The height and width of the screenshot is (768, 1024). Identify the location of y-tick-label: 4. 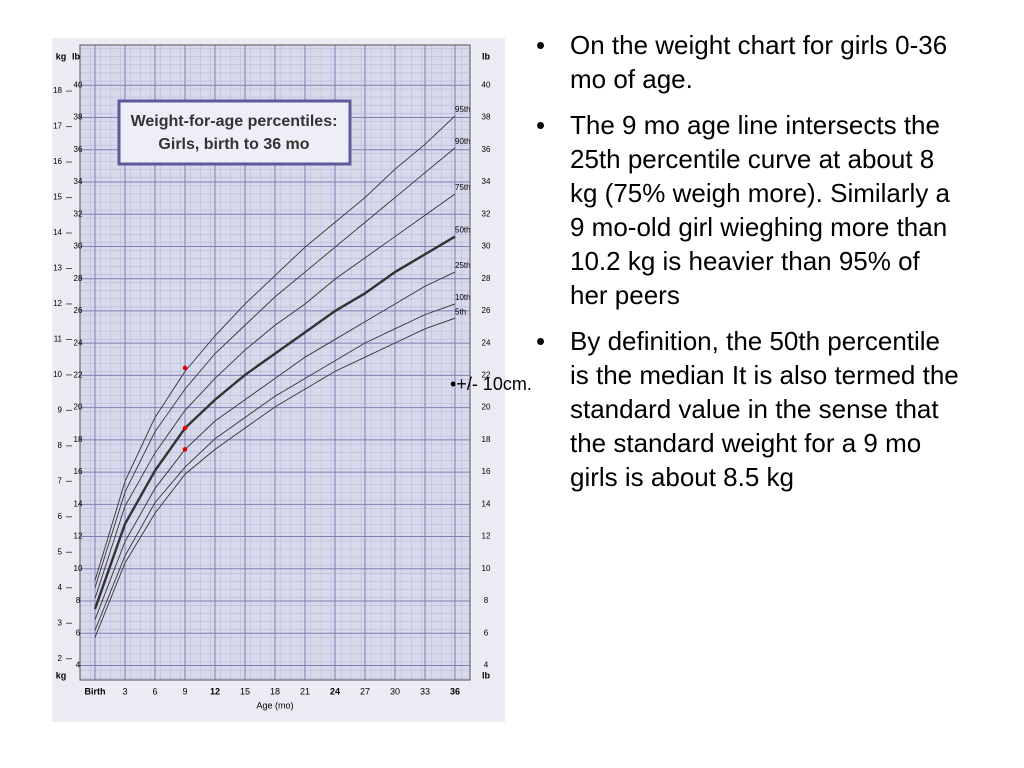
(60, 587).